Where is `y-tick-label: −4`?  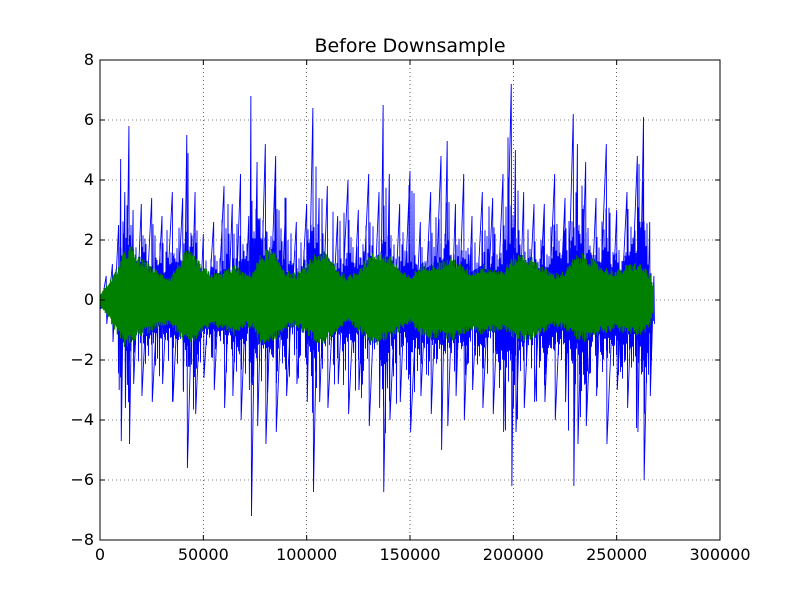 y-tick-label: −4 is located at coordinates (82, 419).